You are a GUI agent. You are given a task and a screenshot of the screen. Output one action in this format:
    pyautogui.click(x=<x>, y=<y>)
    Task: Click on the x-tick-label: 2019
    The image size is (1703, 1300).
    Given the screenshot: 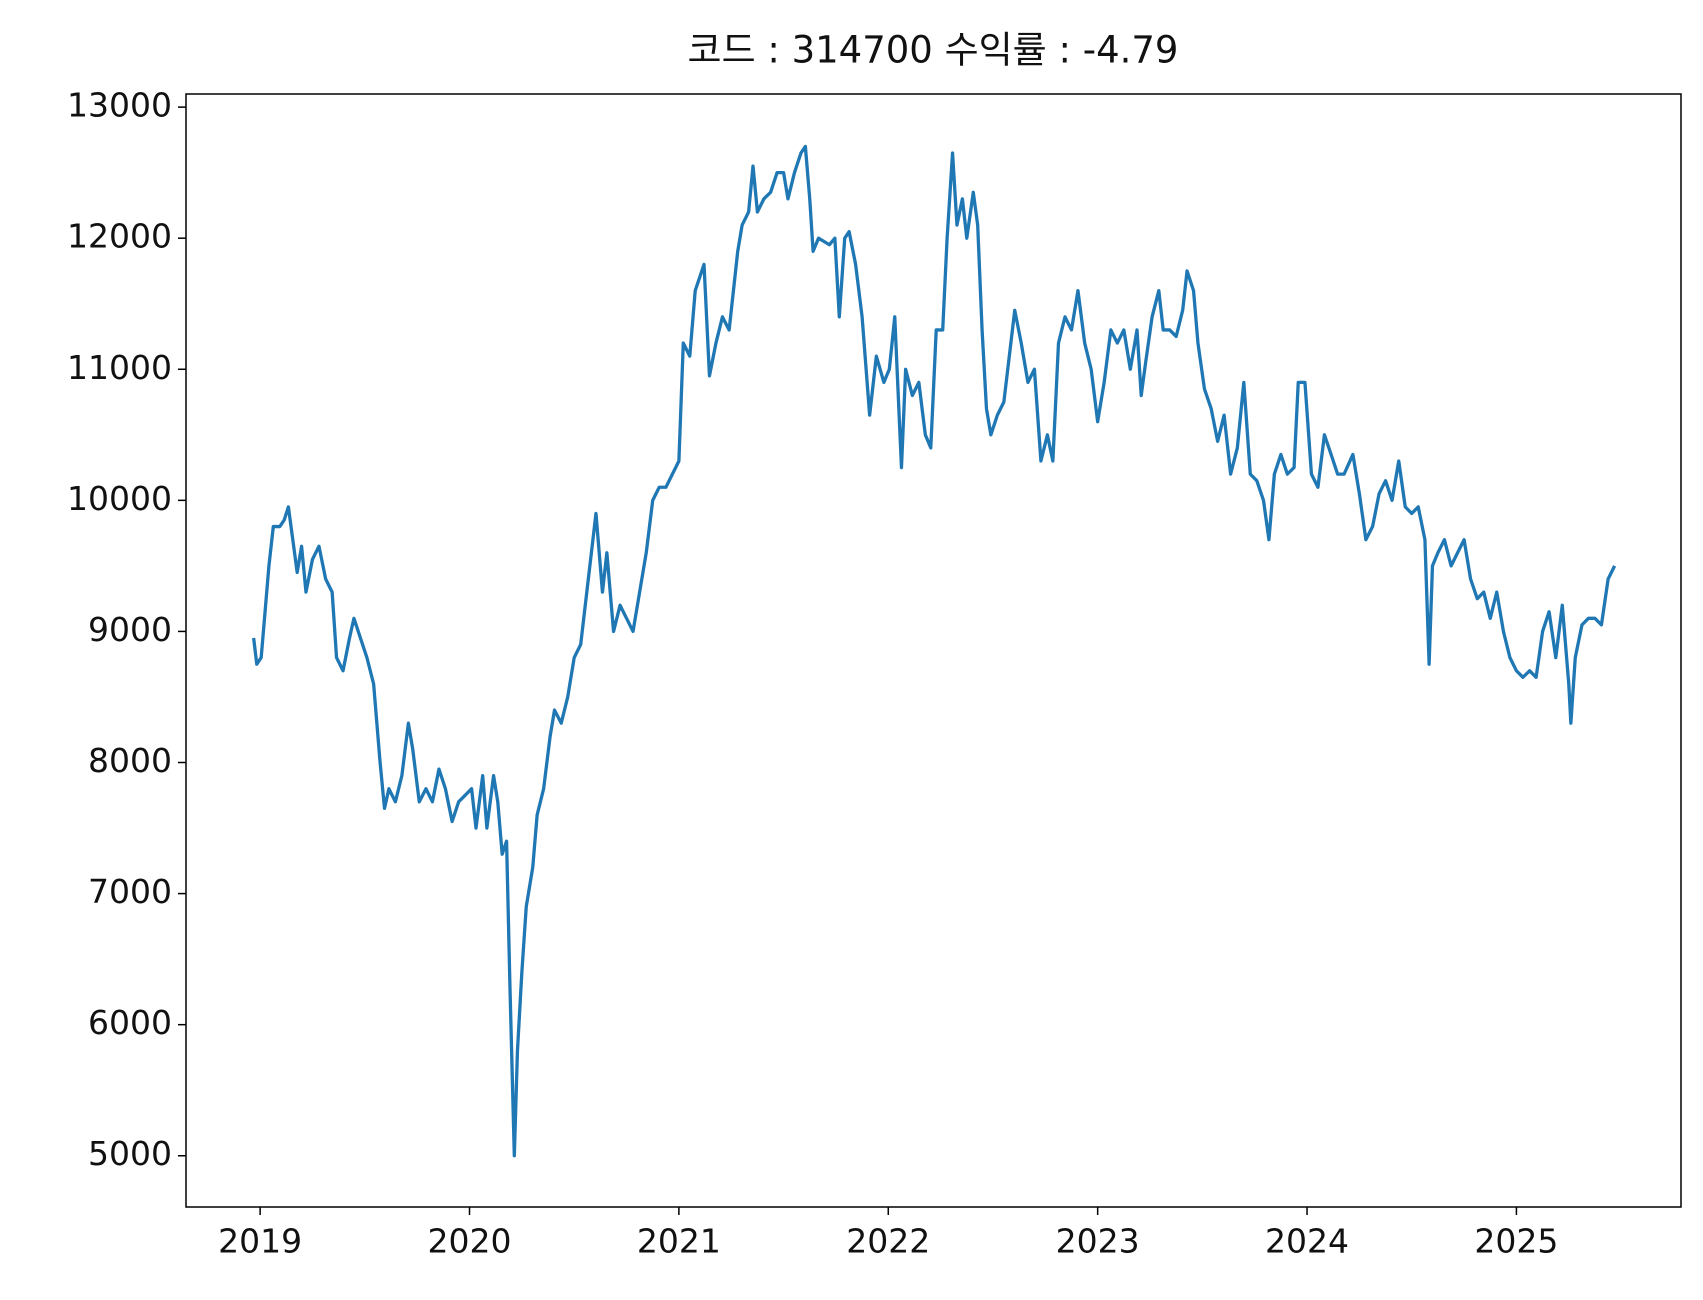 What is the action you would take?
    pyautogui.click(x=260, y=1241)
    